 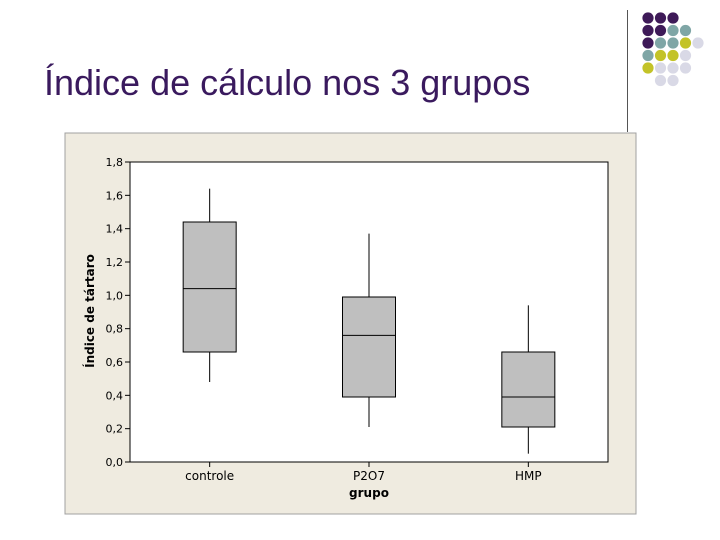 I want to click on box-HMP, so click(x=528, y=379).